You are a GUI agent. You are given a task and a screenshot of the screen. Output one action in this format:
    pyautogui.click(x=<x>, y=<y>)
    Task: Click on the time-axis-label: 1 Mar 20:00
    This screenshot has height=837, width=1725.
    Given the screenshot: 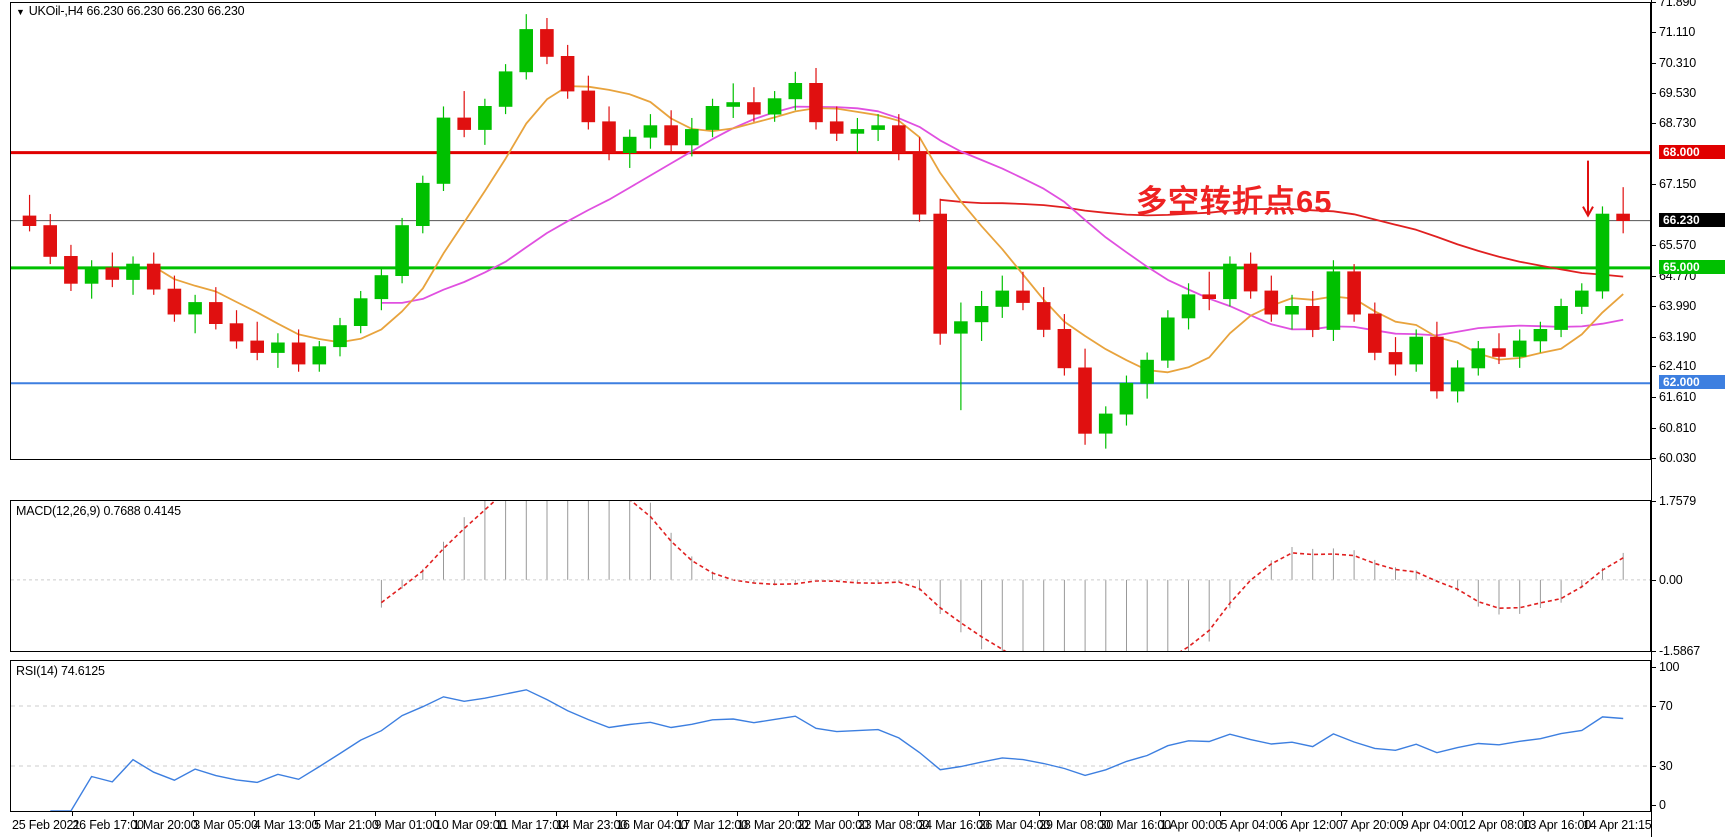 What is the action you would take?
    pyautogui.click(x=165, y=825)
    